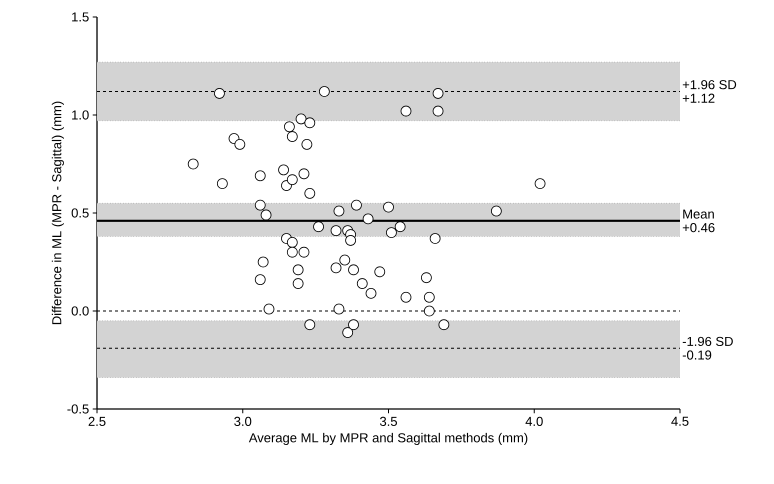  I want to click on x-tick-label: 3.5, so click(388, 421).